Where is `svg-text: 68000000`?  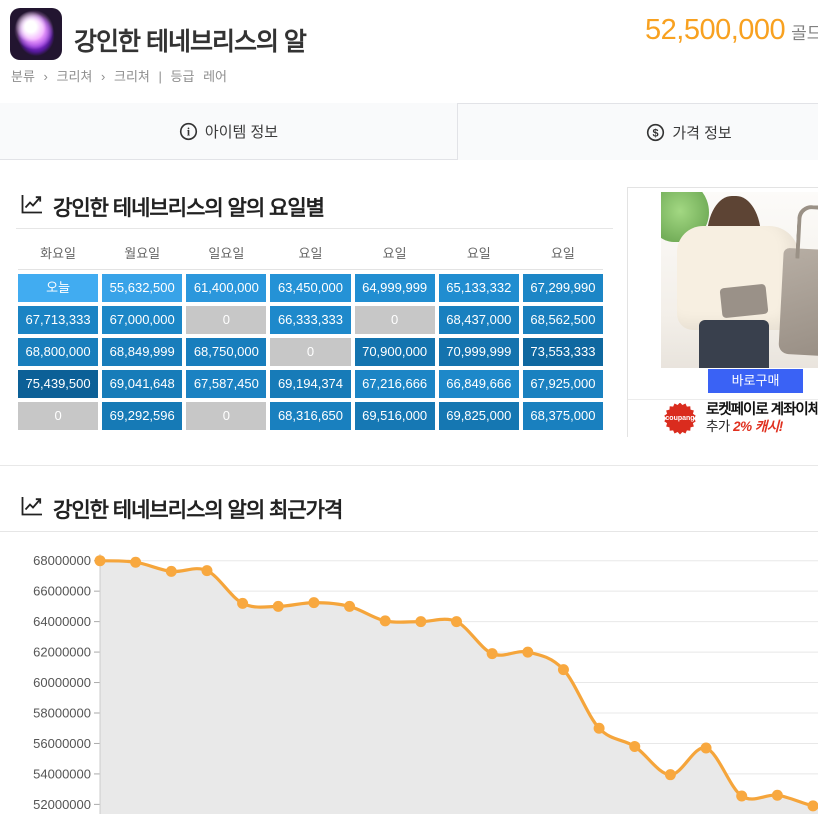
svg-text: 68000000 is located at coordinates (62, 560).